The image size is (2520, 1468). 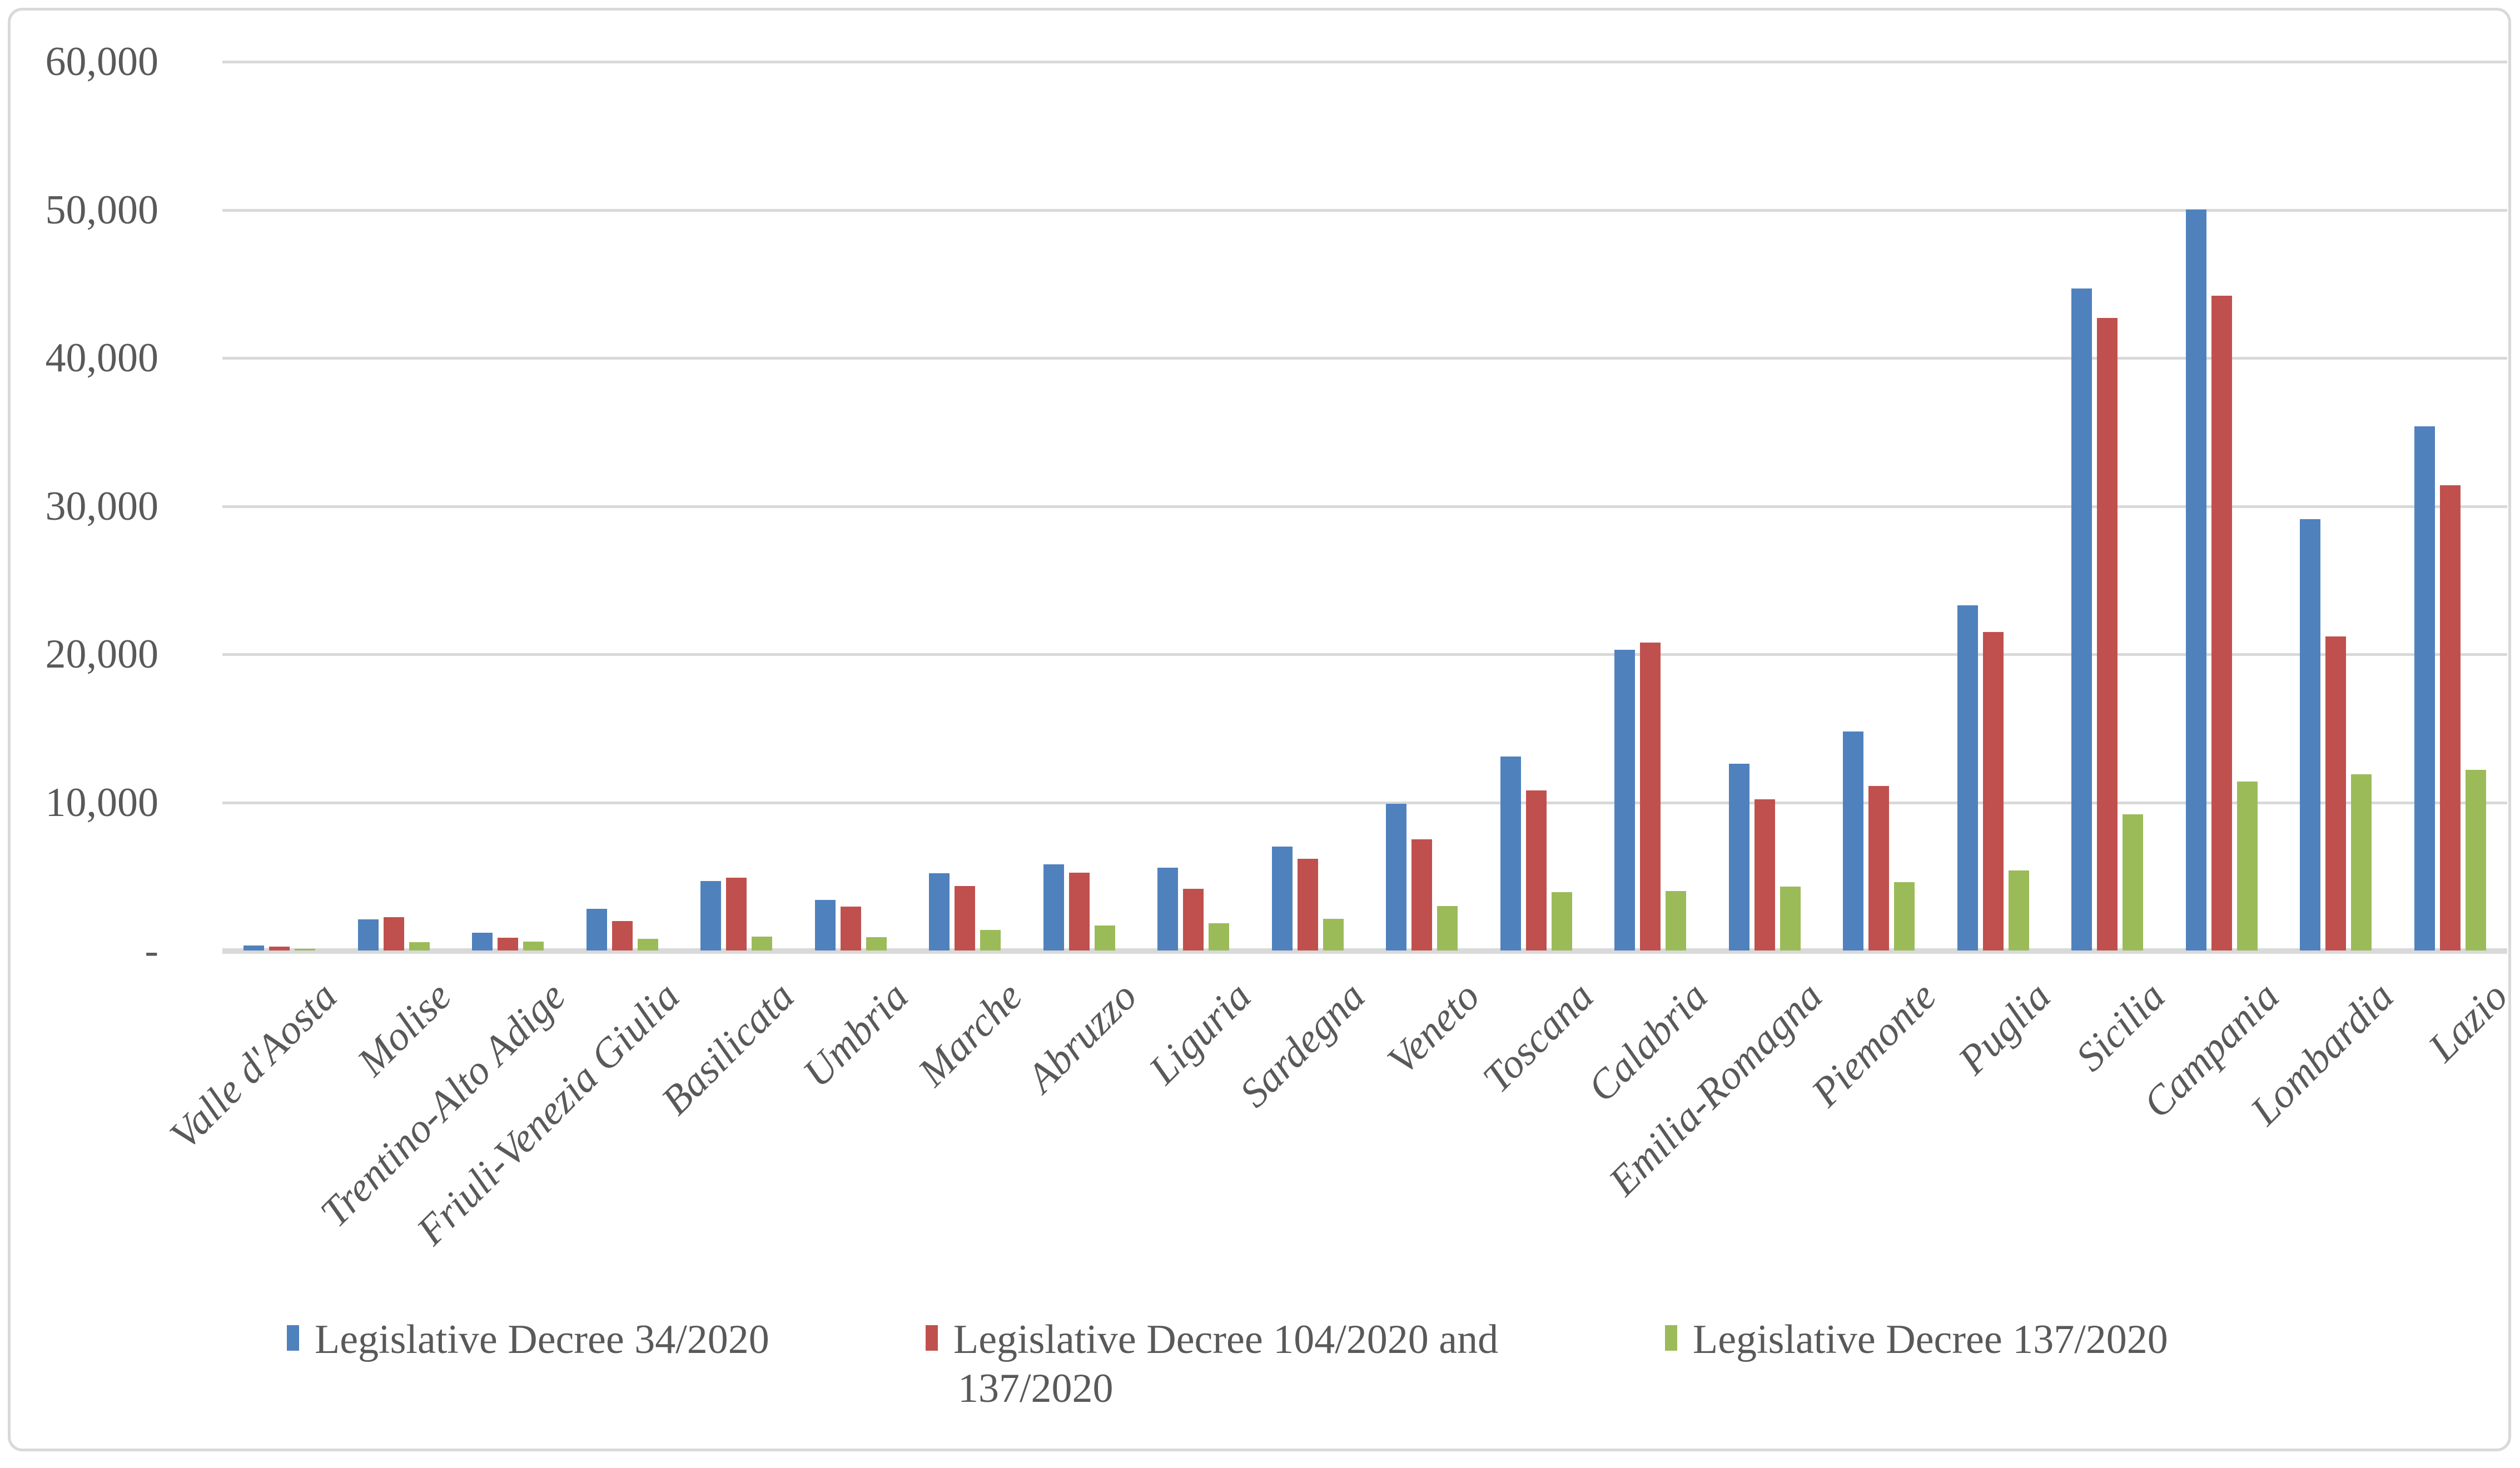 I want to click on x-axis-line, so click(x=1364, y=951).